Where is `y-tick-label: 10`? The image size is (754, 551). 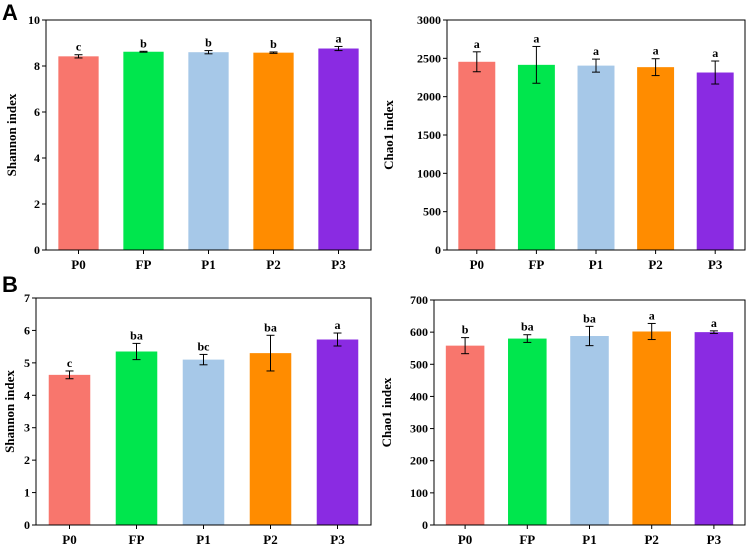 y-tick-label: 10 is located at coordinates (34, 20).